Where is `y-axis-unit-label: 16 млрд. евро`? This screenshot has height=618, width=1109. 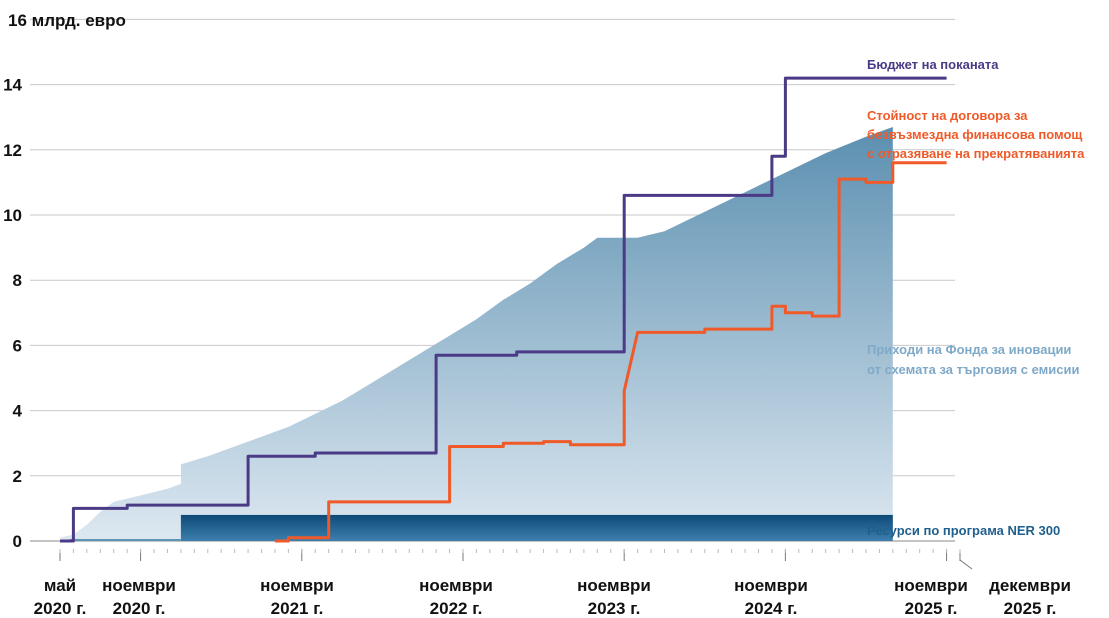 y-axis-unit-label: 16 млрд. евро is located at coordinates (67, 20).